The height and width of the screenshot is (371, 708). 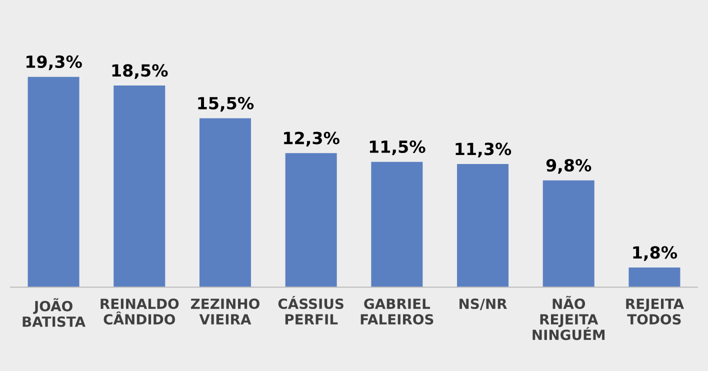 I want to click on data-label: 11,5%, so click(x=398, y=148).